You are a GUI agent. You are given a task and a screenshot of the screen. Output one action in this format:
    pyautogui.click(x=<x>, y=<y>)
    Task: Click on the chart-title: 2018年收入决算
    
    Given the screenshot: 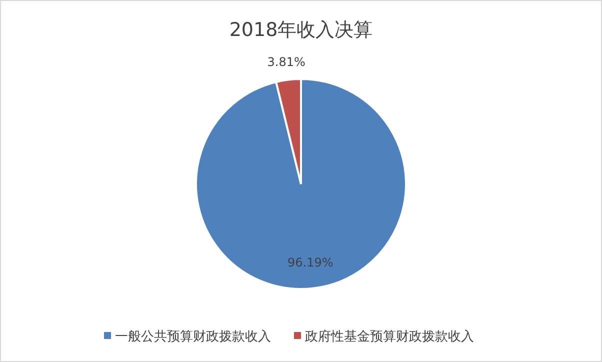 What is the action you would take?
    pyautogui.click(x=301, y=30)
    